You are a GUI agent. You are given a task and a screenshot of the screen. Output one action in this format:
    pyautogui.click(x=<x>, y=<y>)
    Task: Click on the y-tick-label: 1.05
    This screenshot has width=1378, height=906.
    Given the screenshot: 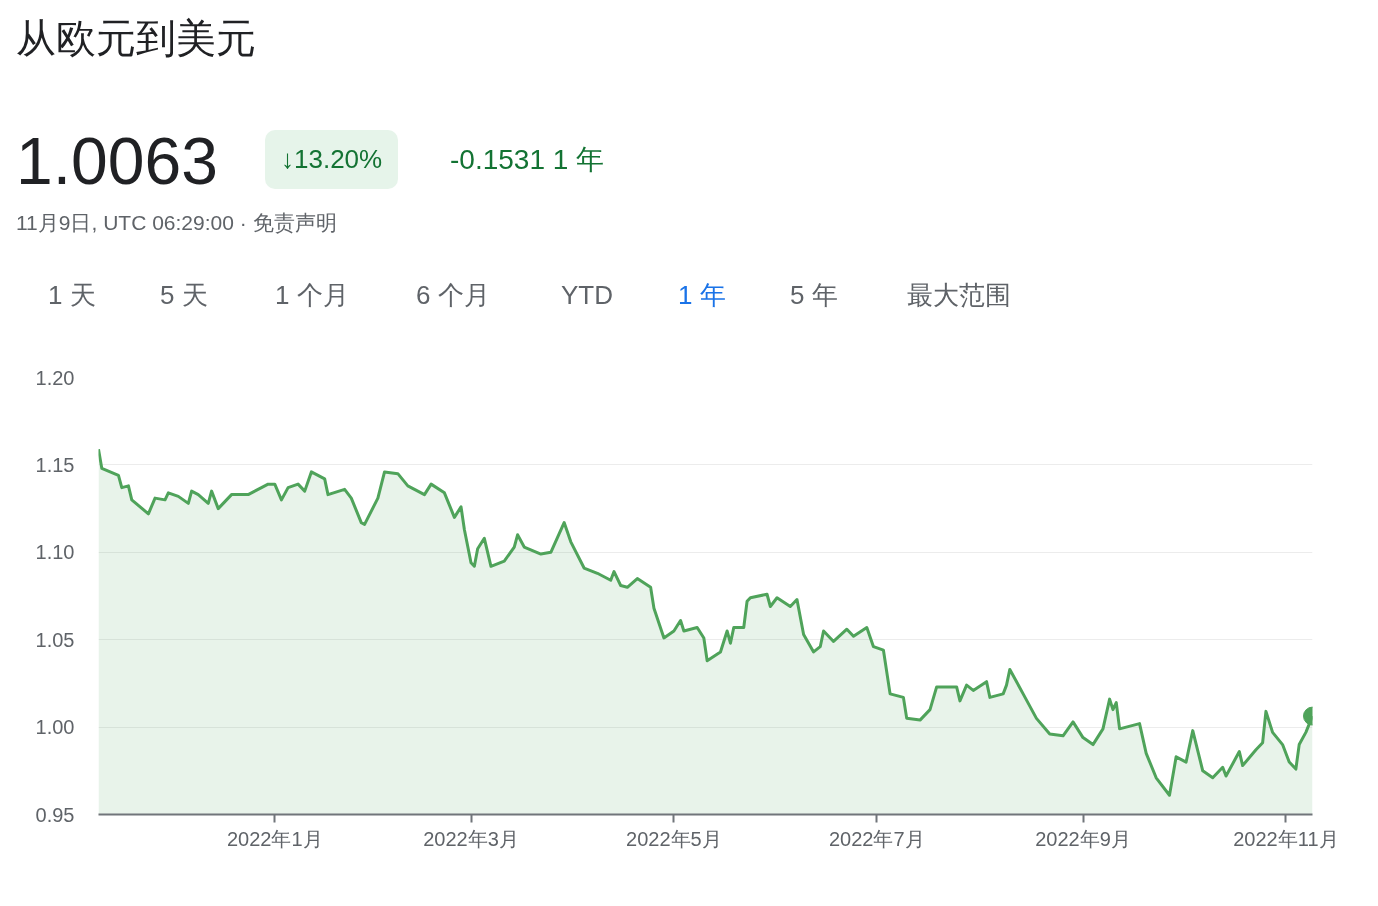 What is the action you would take?
    pyautogui.click(x=55, y=639)
    